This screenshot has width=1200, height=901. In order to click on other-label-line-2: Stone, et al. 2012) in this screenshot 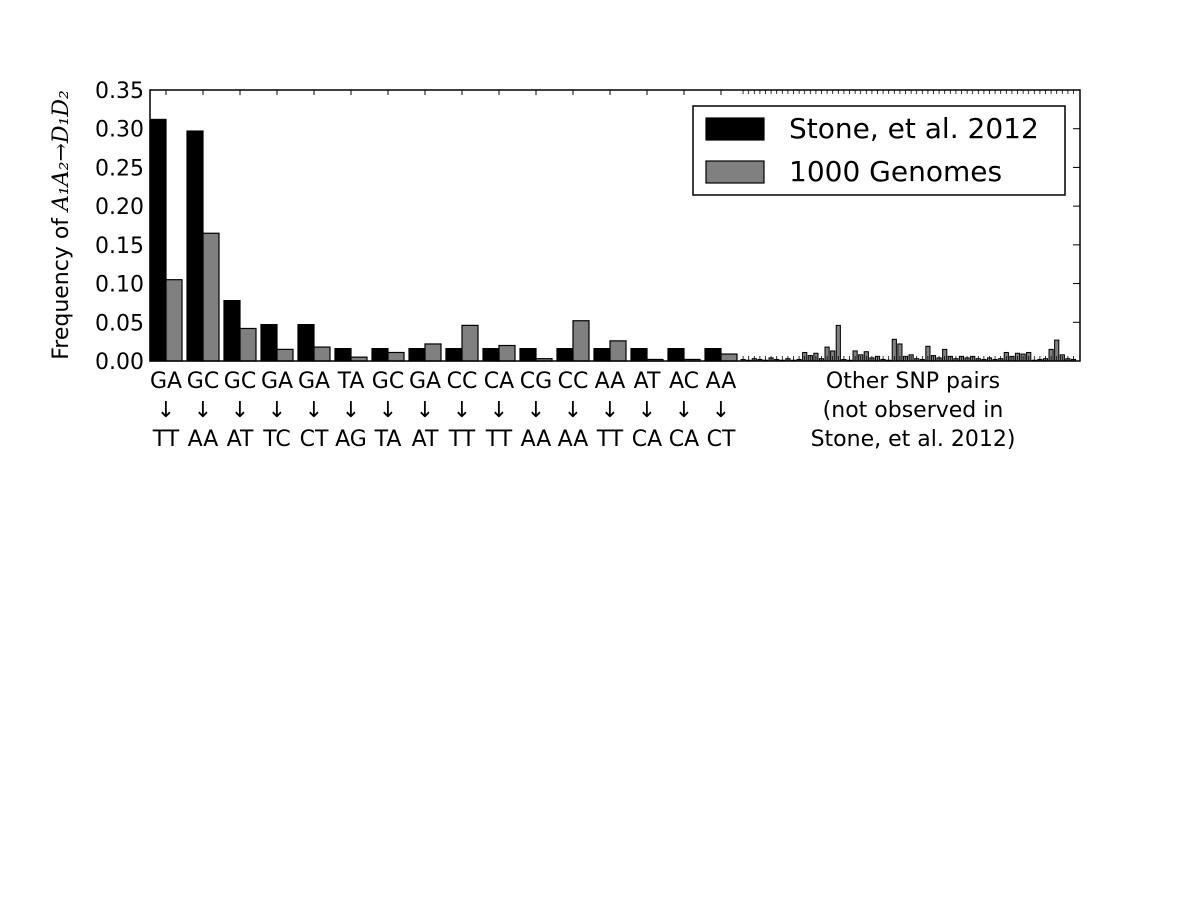, I will do `click(913, 439)`.